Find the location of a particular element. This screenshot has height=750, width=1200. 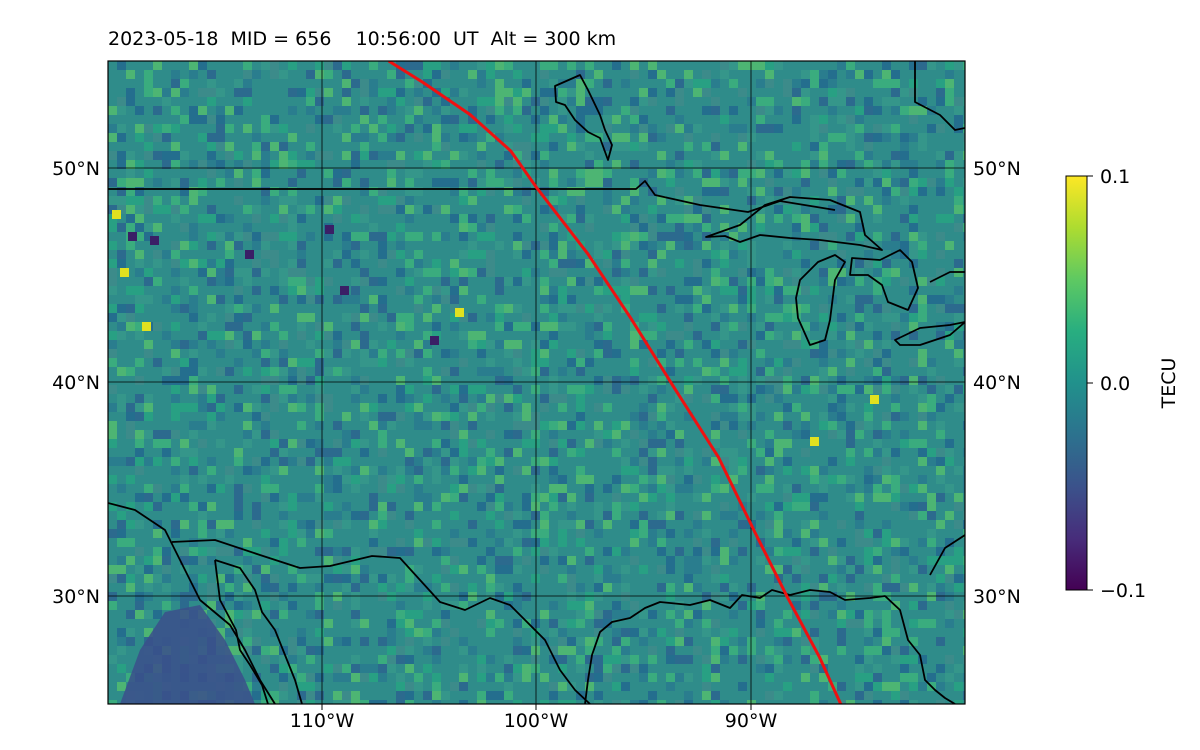

lon-label-100w: 100°W is located at coordinates (536, 721).